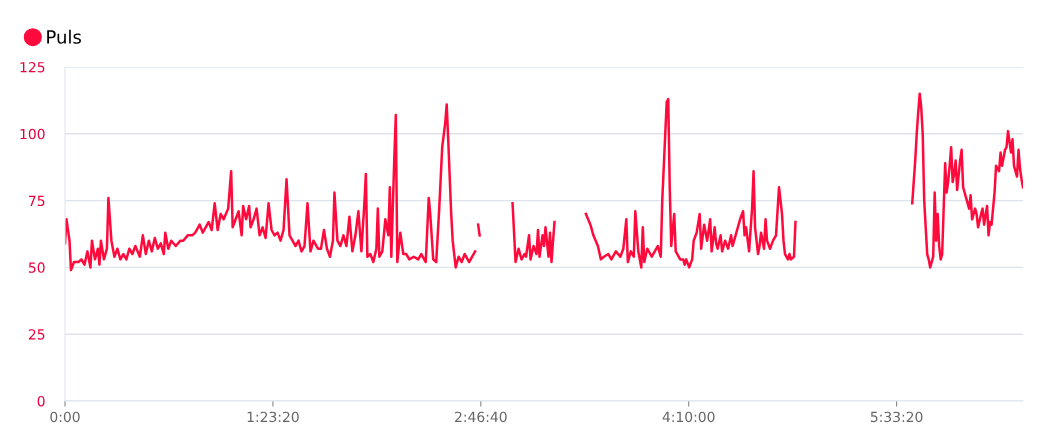 Image resolution: width=1045 pixels, height=431 pixels. What do you see at coordinates (32, 134) in the screenshot?
I see `y-tick-label: 100` at bounding box center [32, 134].